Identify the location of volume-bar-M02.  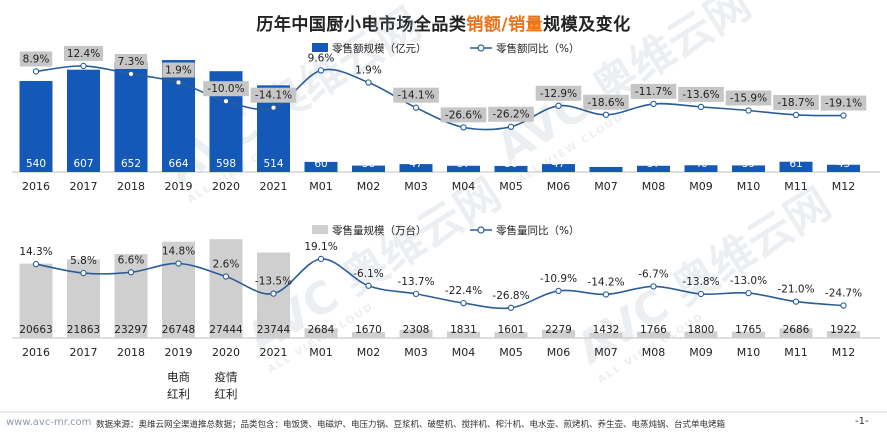
(368, 334).